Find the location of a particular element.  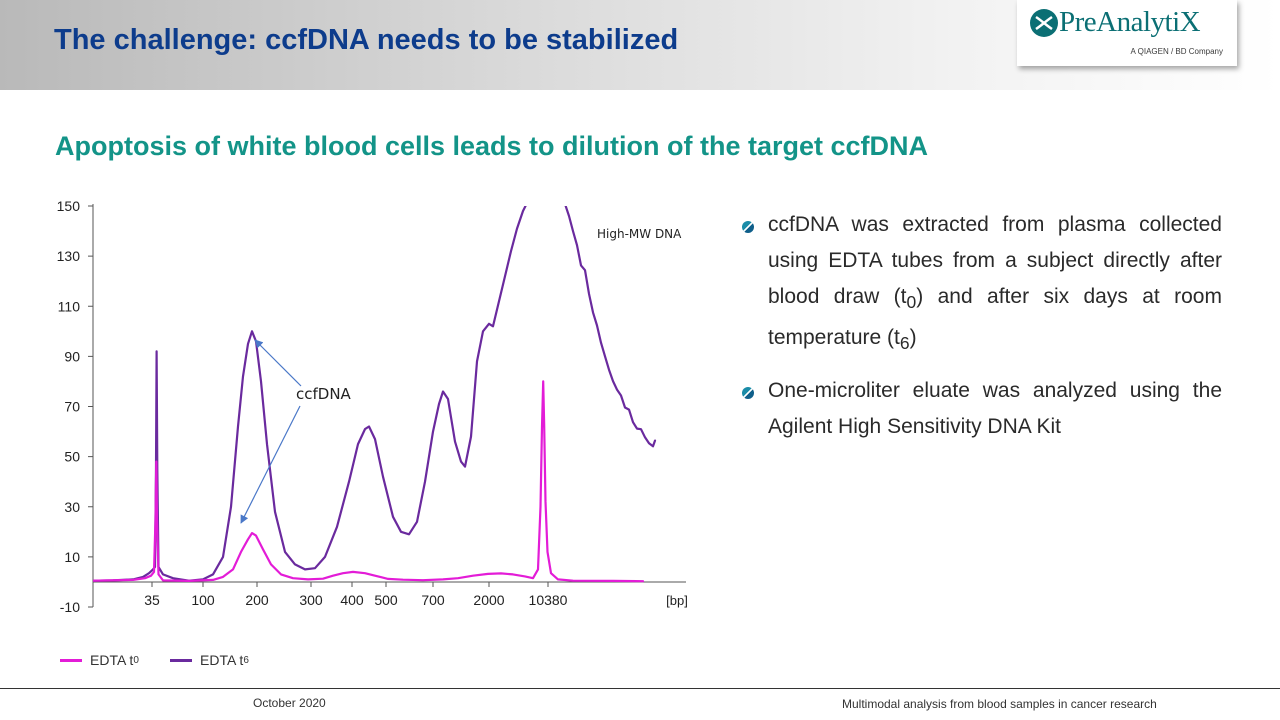

y-tick-label: 90 is located at coordinates (72, 356).